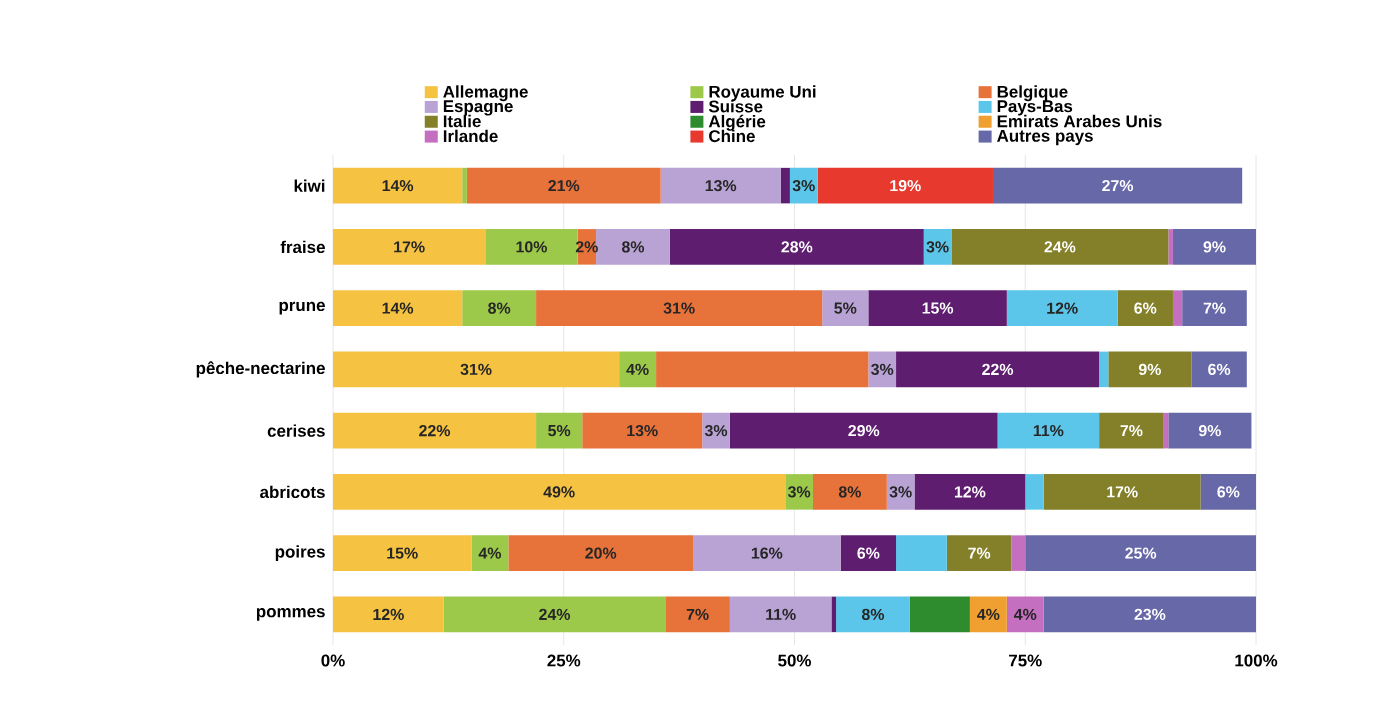  What do you see at coordinates (1079, 121) in the screenshot?
I see `legend-label: Emirats Arabes Unis` at bounding box center [1079, 121].